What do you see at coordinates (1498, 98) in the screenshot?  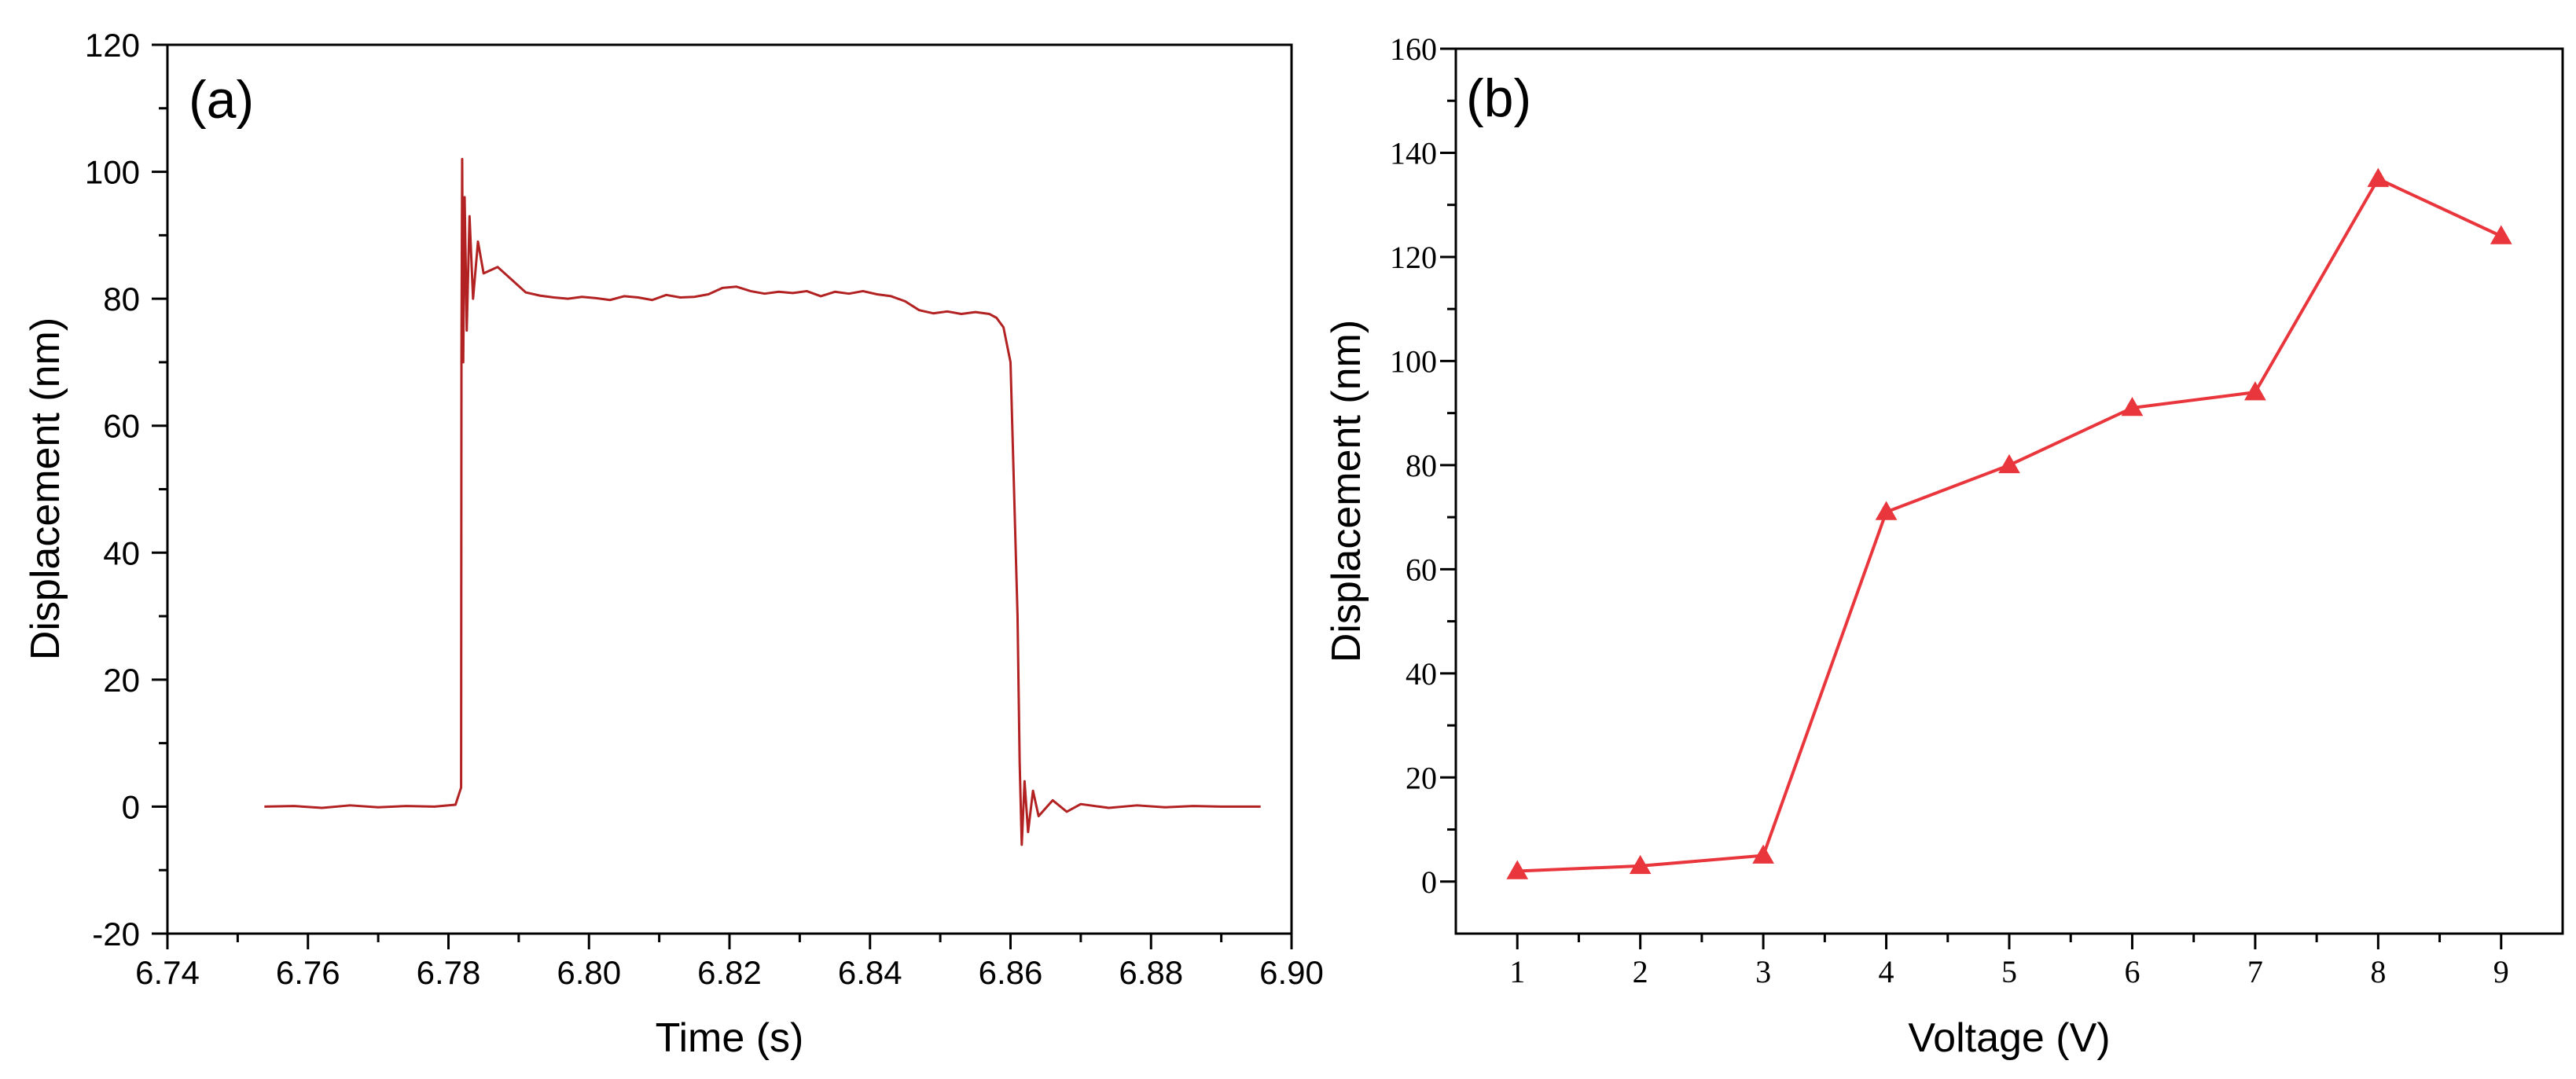 I see `panel-label-b: (b)` at bounding box center [1498, 98].